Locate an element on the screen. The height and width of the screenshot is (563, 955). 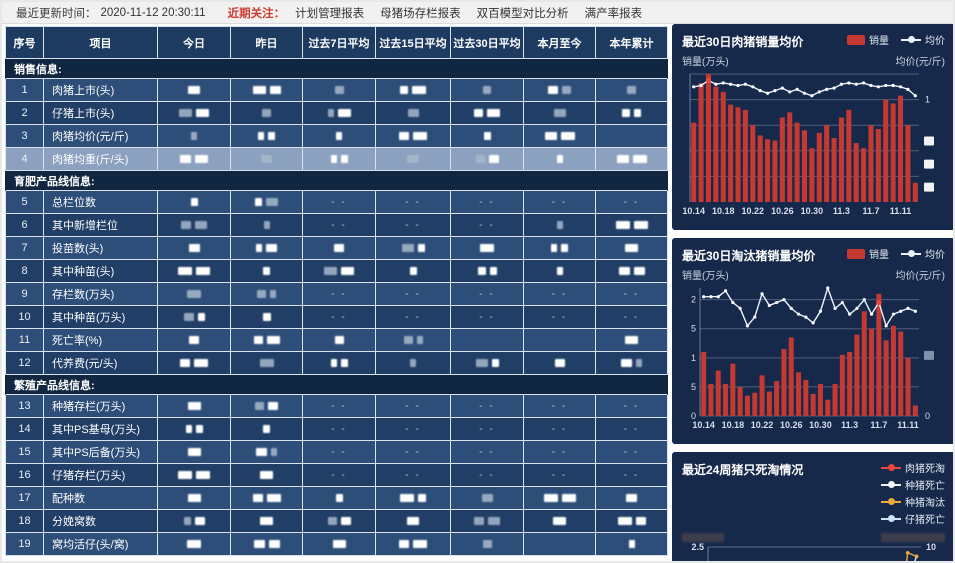
update-time-label: 最近更新时间： is located at coordinates (56, 13).